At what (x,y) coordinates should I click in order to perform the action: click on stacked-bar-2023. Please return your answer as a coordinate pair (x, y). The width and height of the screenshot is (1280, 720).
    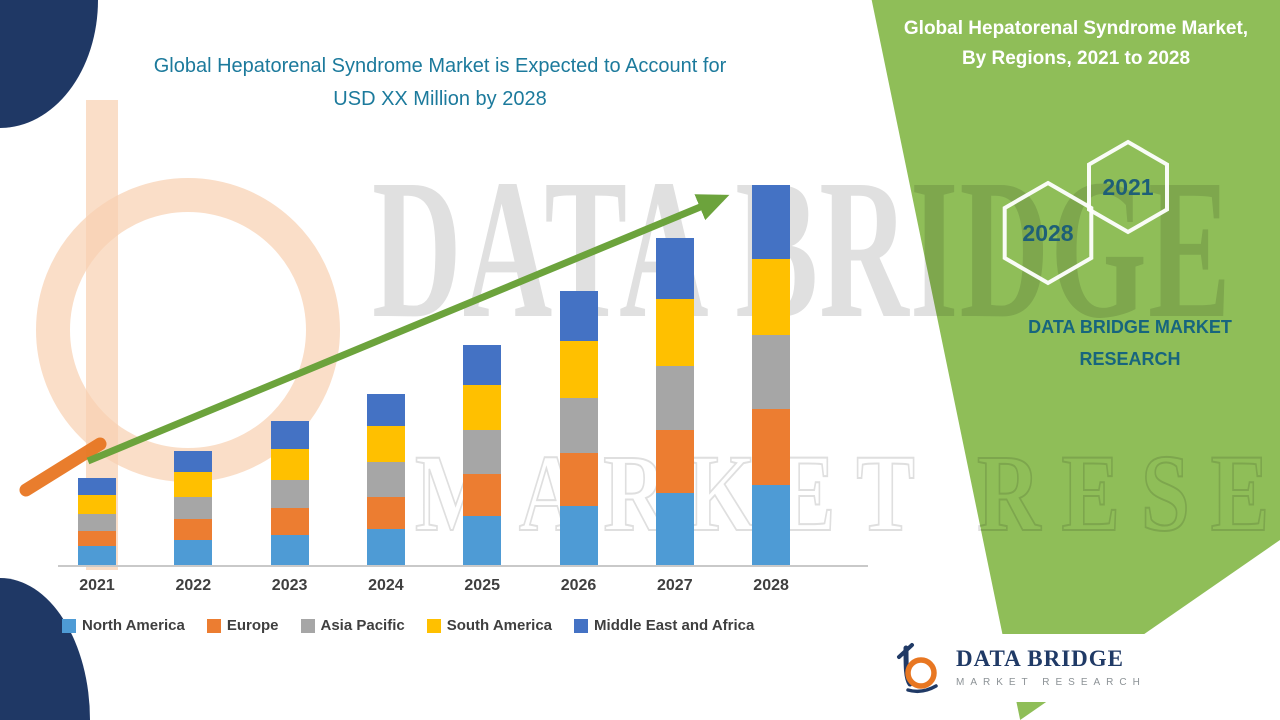
    Looking at the image, I should click on (289, 492).